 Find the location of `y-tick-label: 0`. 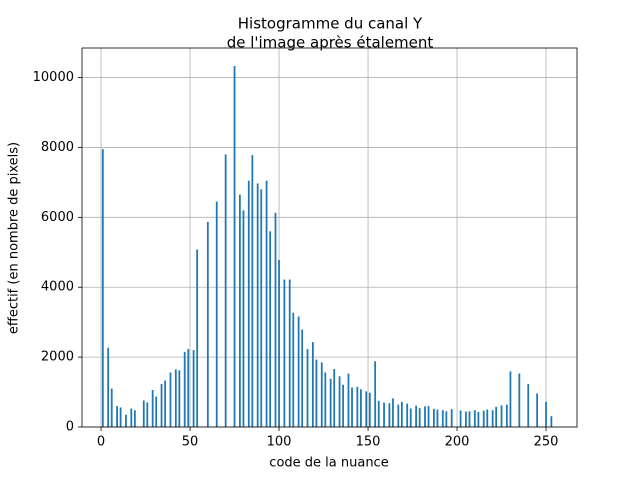

y-tick-label: 0 is located at coordinates (70, 427).